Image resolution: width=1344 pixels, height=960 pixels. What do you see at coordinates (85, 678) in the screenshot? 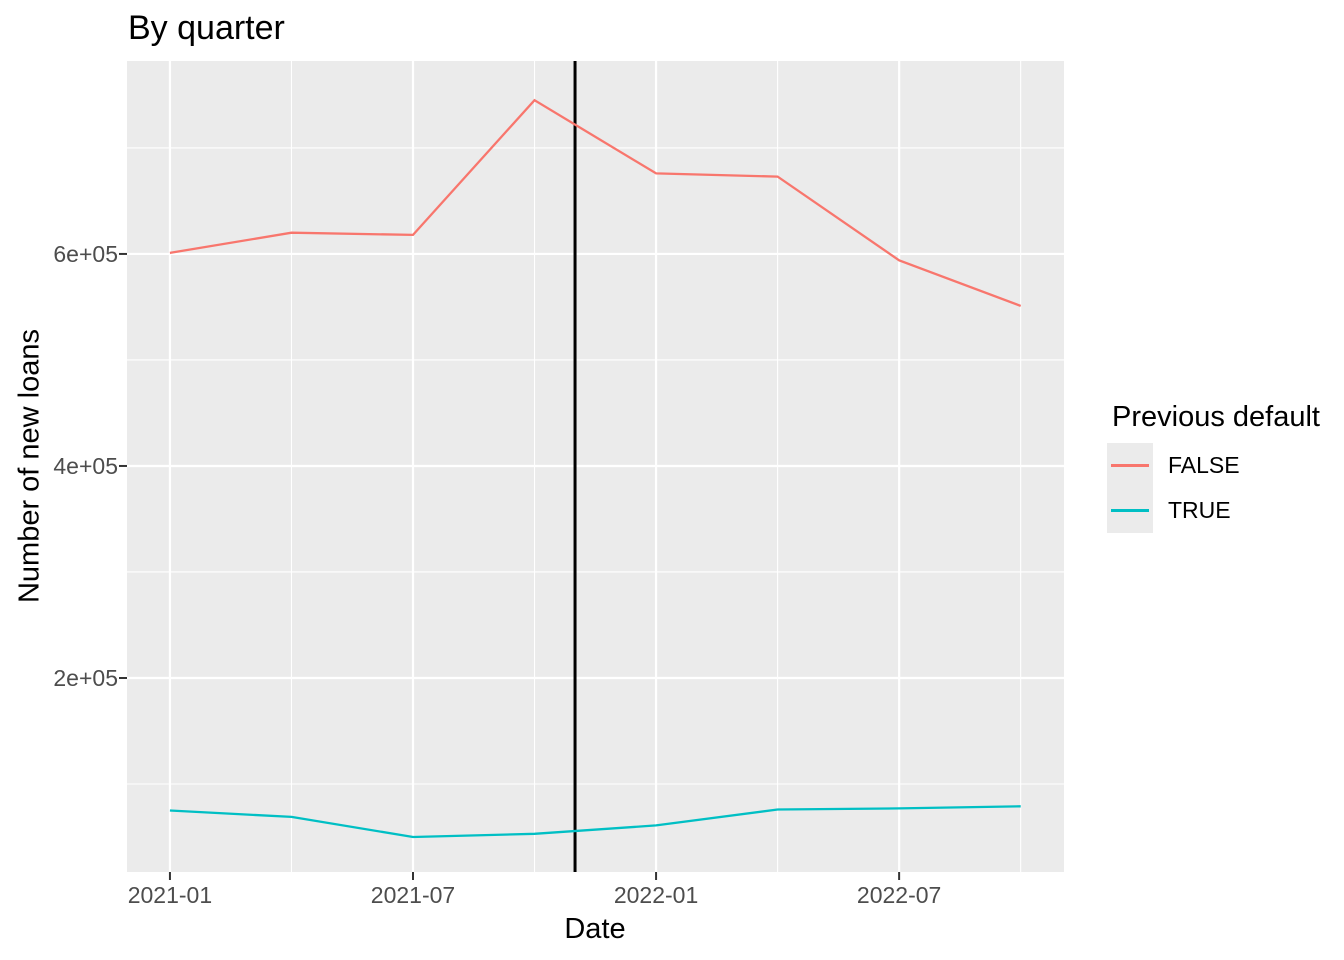
I see `y-tick-label: 2e+05` at bounding box center [85, 678].